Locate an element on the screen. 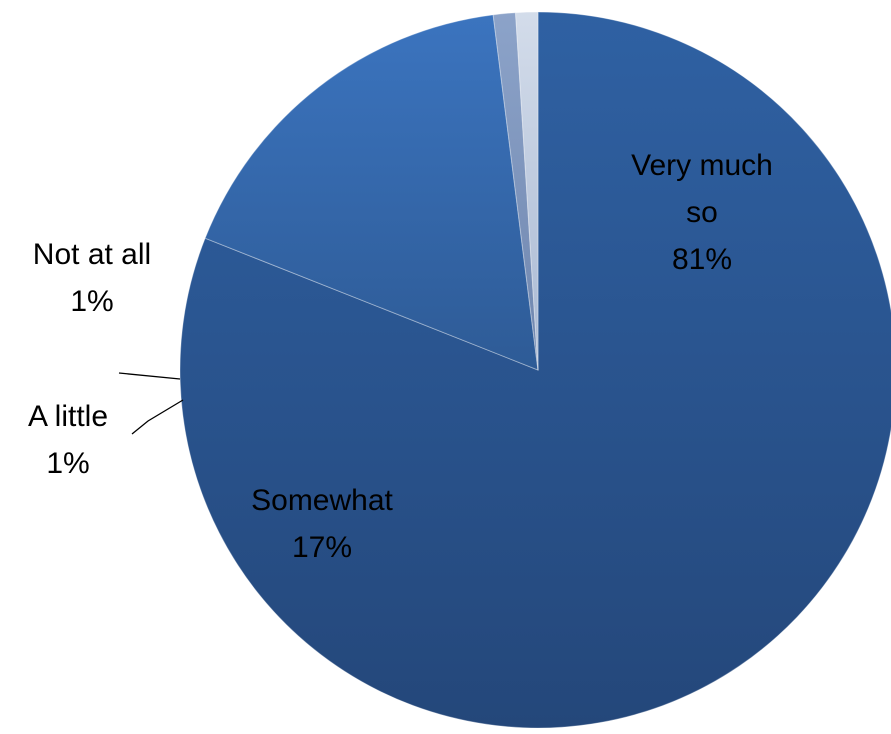  data-label-not-at-all: Not at all 1% is located at coordinates (92, 278).